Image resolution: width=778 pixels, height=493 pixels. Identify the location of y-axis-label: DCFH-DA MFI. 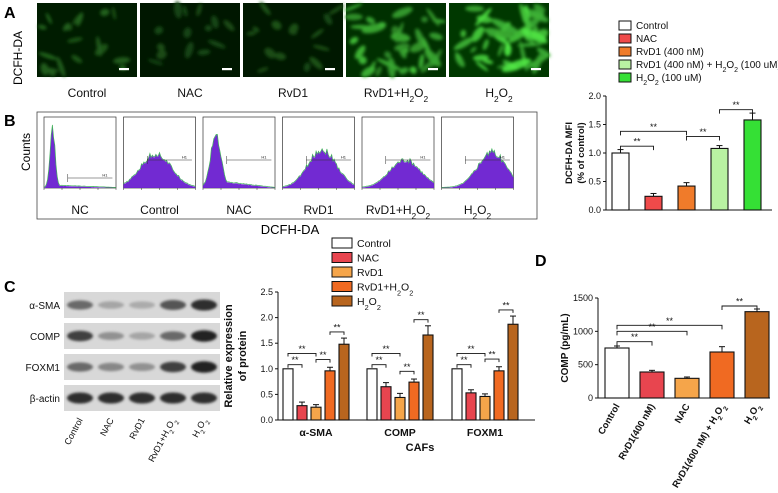
(569, 153).